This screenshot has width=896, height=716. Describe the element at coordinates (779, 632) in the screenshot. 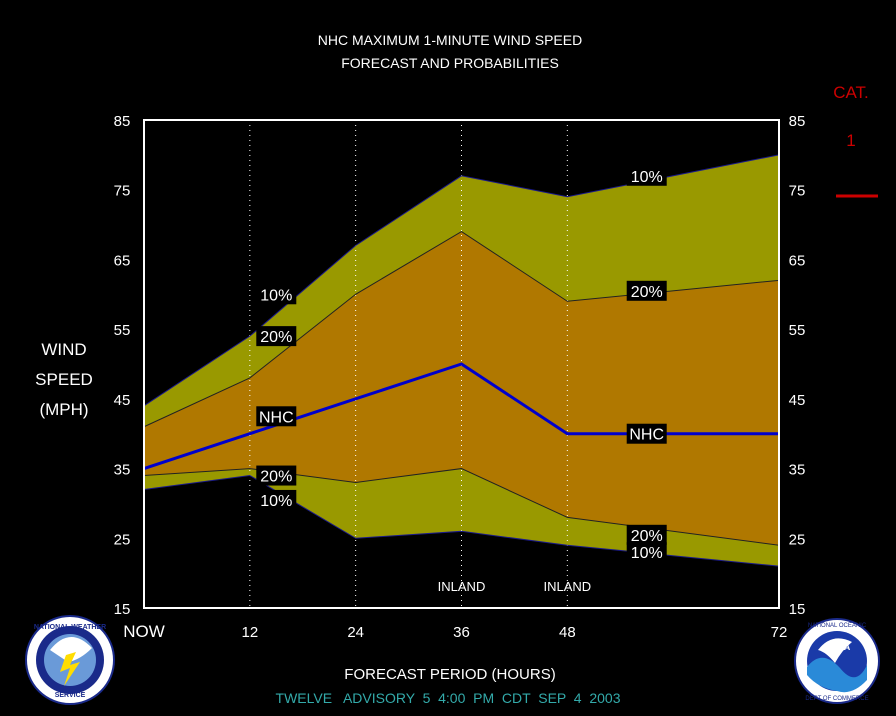

I see `x-tick-72: 72` at that location.